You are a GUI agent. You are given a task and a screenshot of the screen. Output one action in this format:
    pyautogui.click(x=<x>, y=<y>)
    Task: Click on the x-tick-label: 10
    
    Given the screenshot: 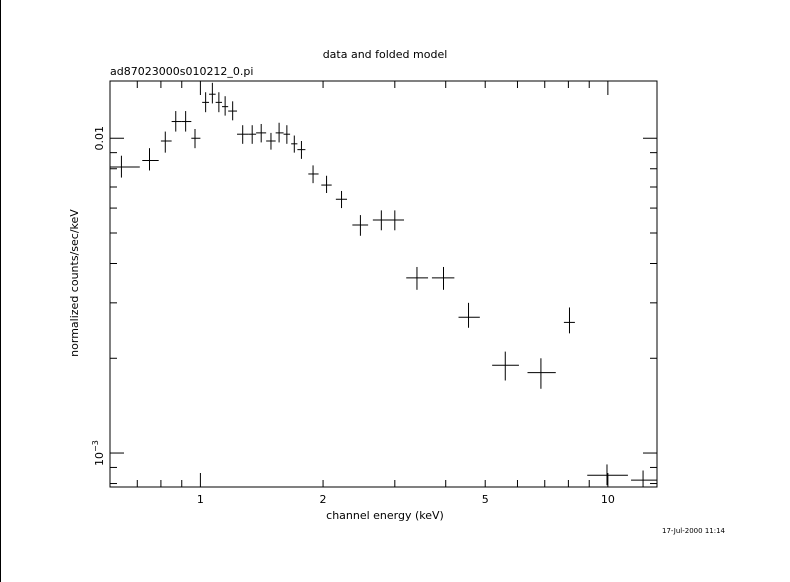 What is the action you would take?
    pyautogui.click(x=608, y=499)
    